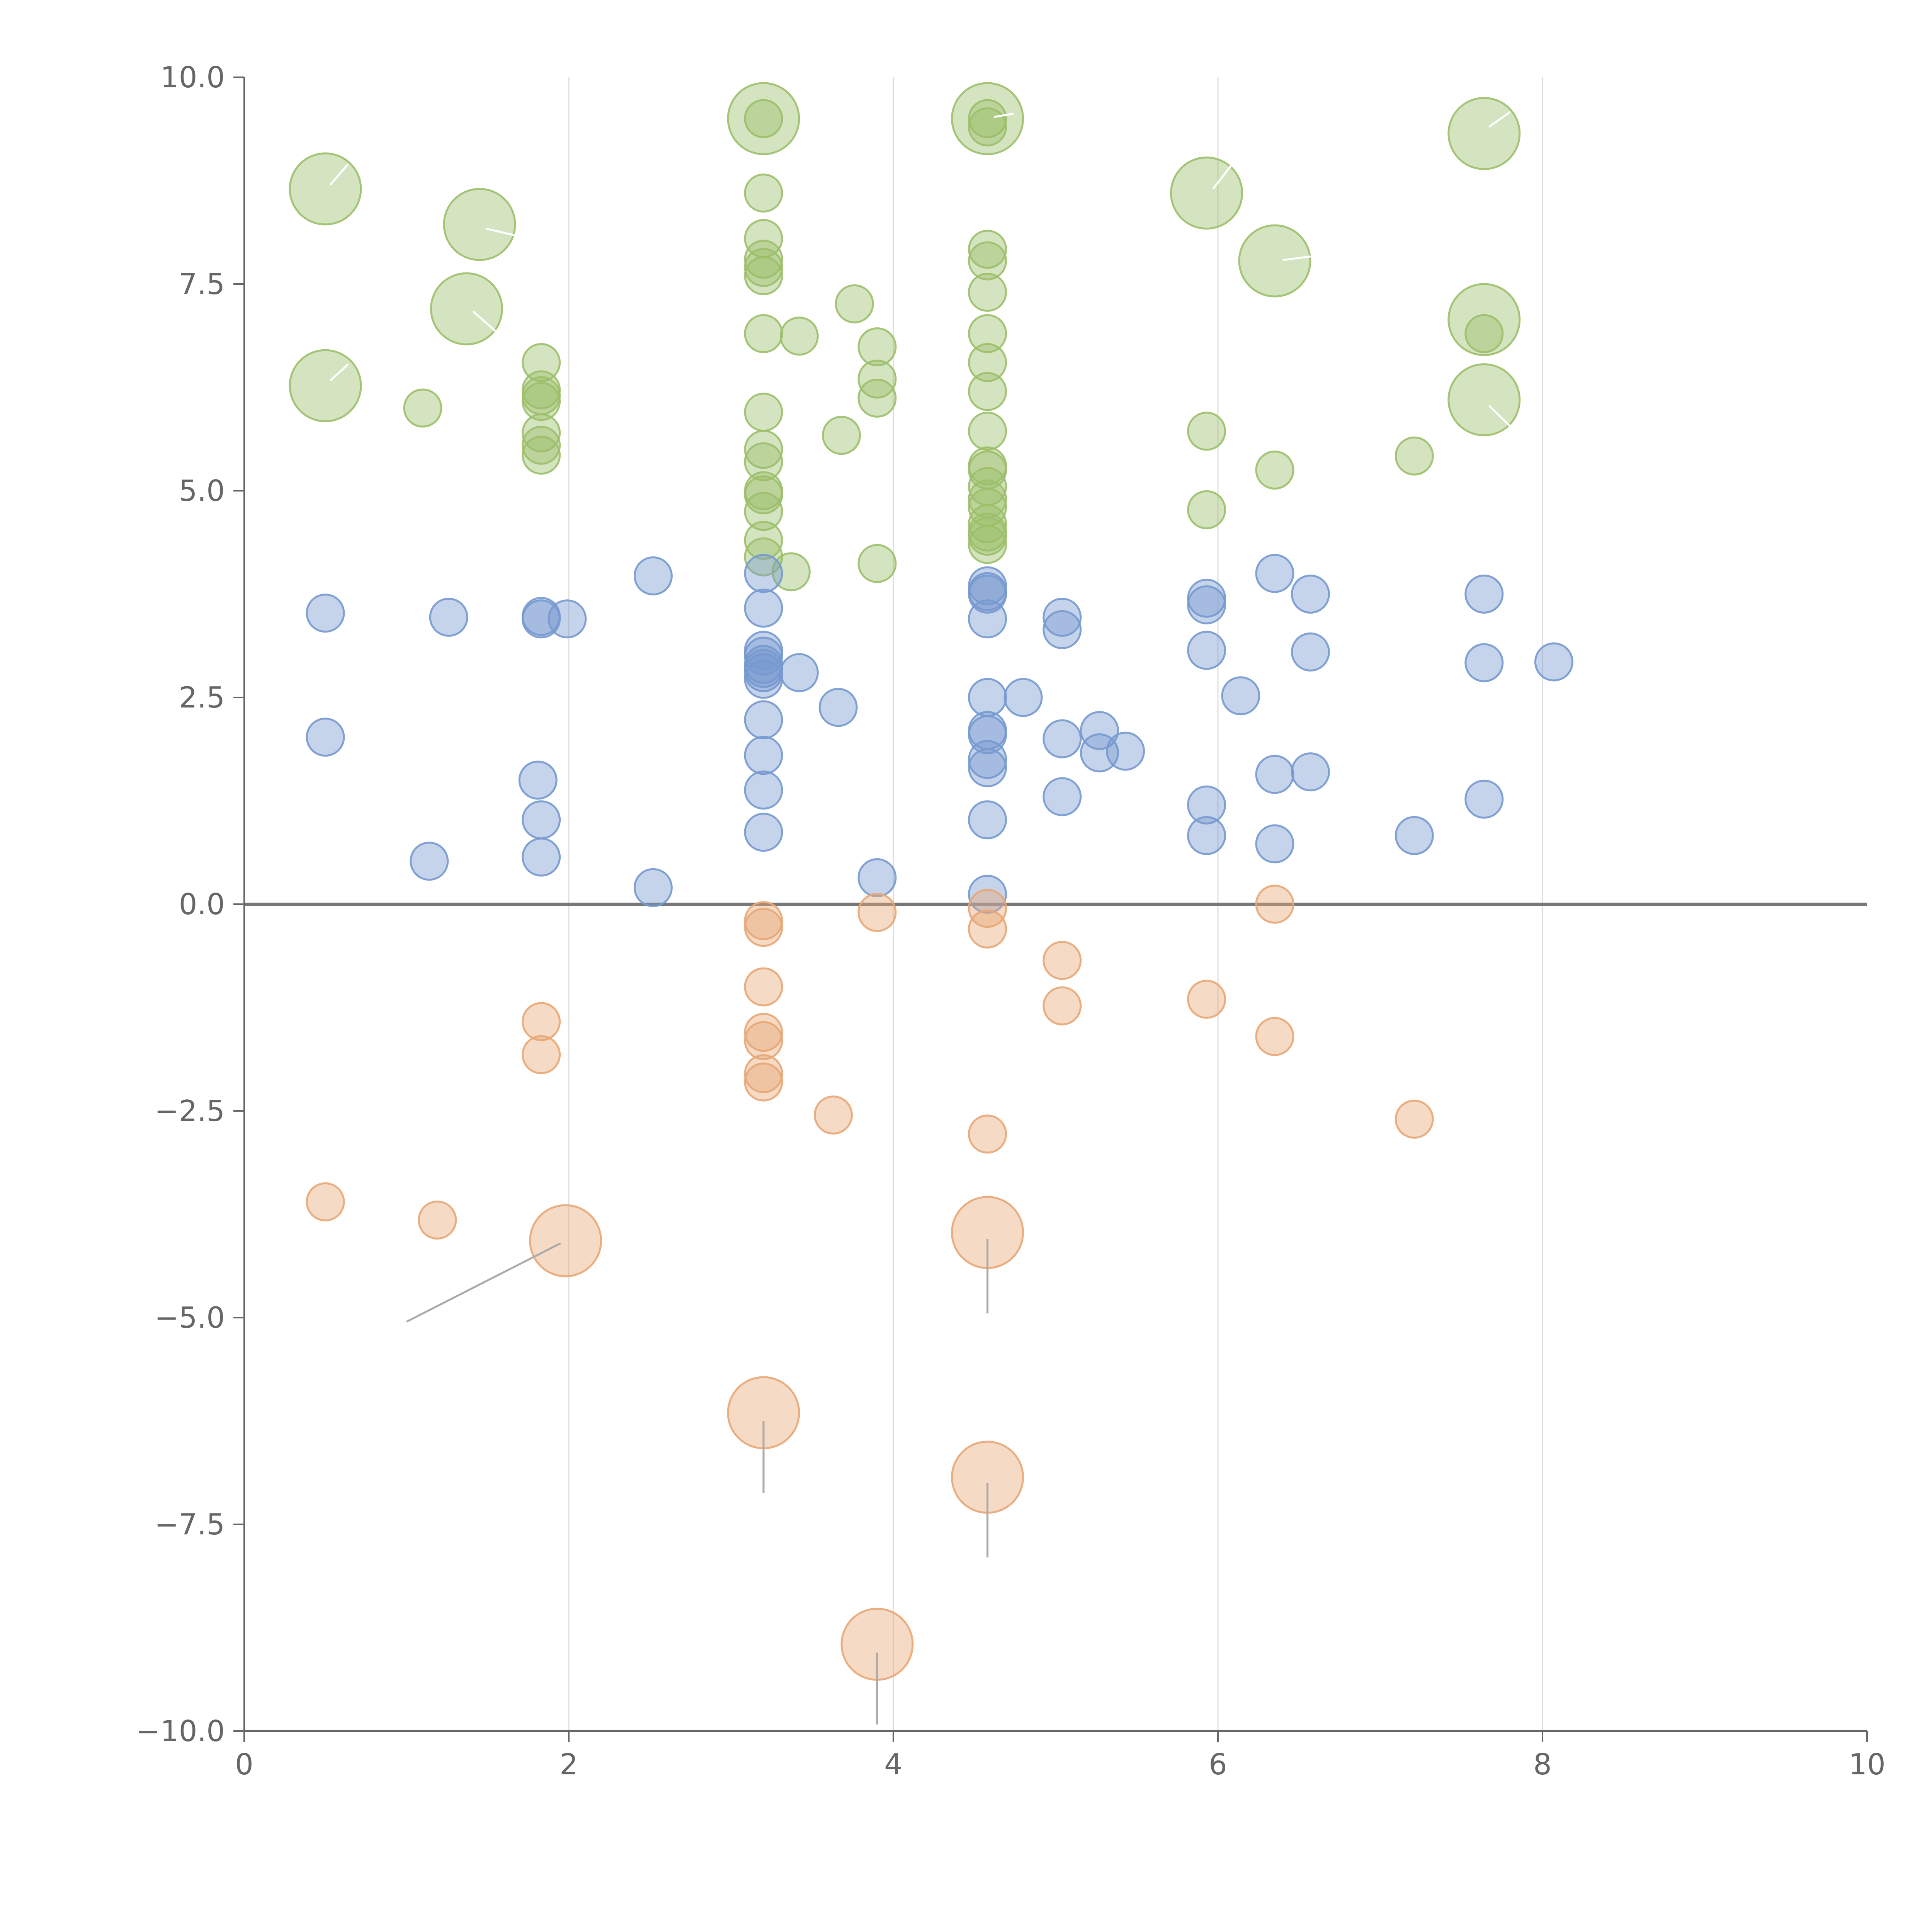 The width and height of the screenshot is (1932, 1932). I want to click on x-tick-label: 4, so click(893, 1764).